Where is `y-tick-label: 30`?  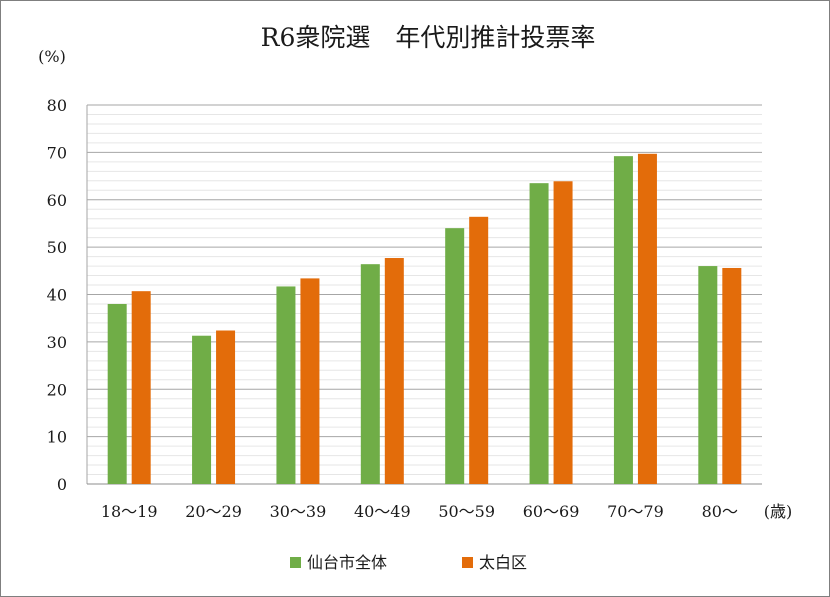 y-tick-label: 30 is located at coordinates (57, 342).